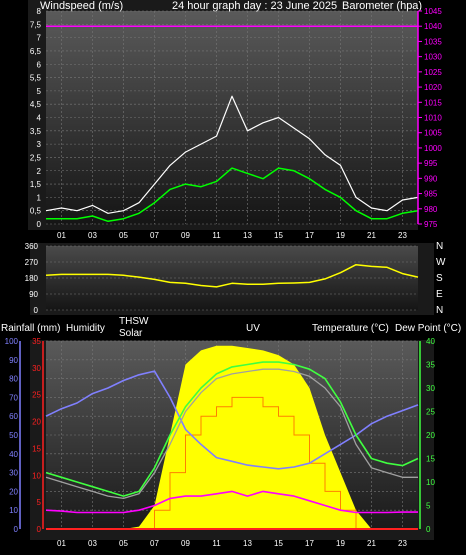 Image resolution: width=466 pixels, height=555 pixels. What do you see at coordinates (36, 422) in the screenshot?
I see `rain-y-tick-label: 20` at bounding box center [36, 422].